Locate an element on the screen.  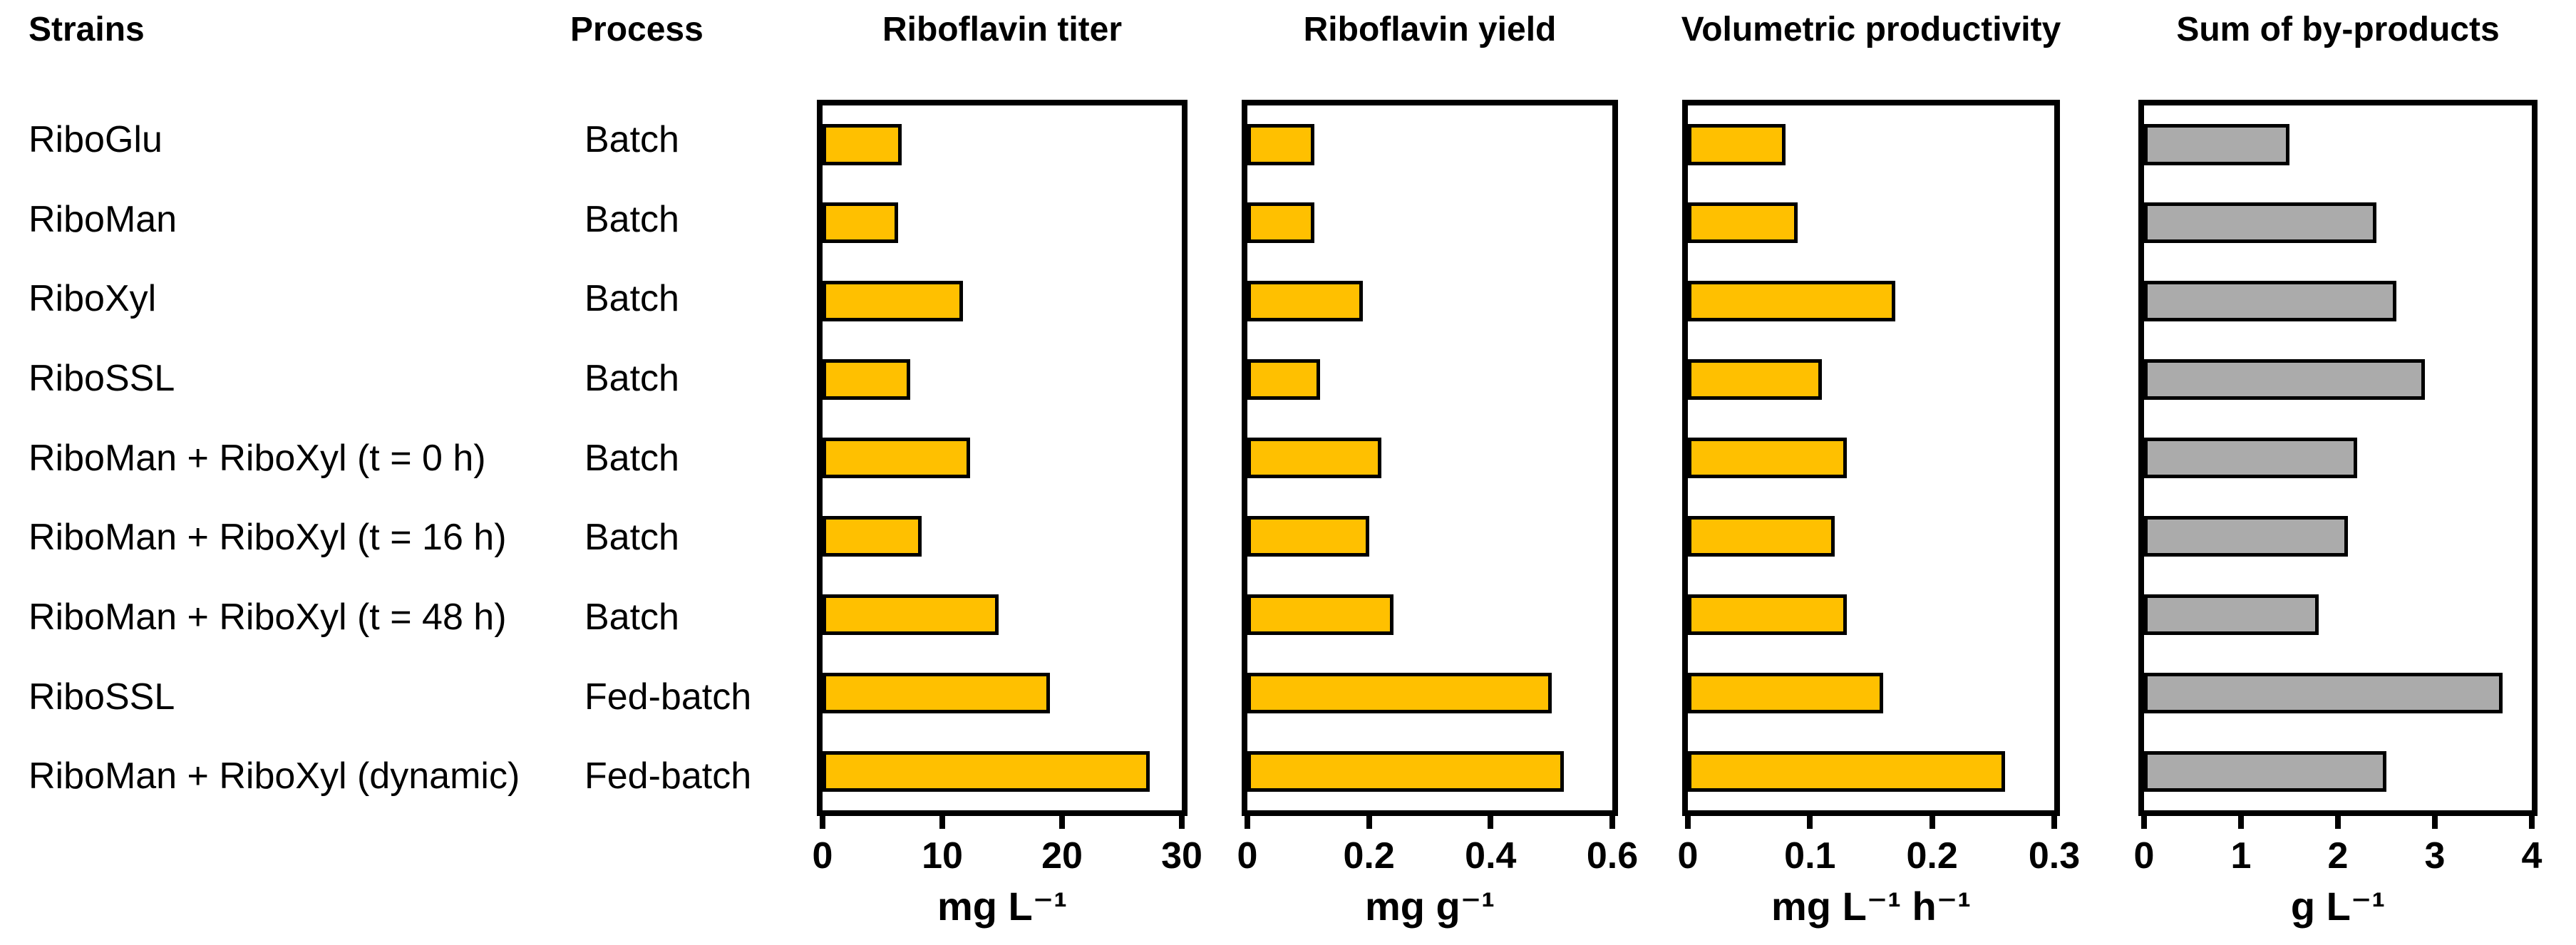
x-axis-tick-label: 20 is located at coordinates (1062, 856).